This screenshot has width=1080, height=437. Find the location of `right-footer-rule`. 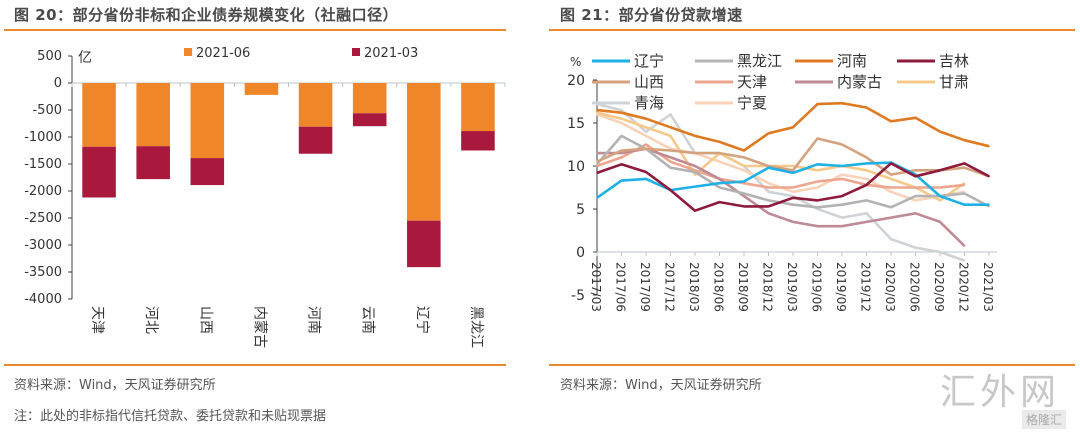

right-footer-rule is located at coordinates (812, 365).